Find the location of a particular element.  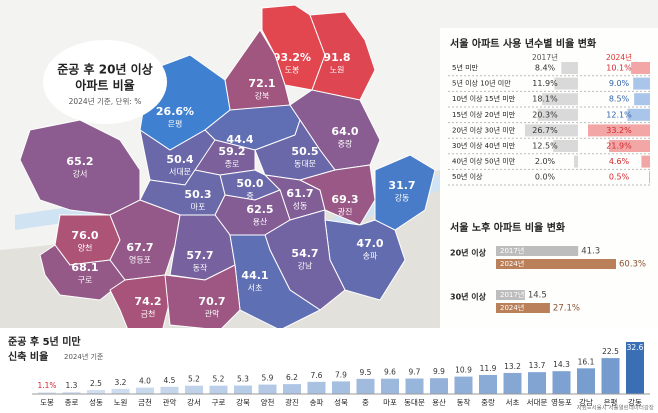

value-label: 32.6 is located at coordinates (635, 347).